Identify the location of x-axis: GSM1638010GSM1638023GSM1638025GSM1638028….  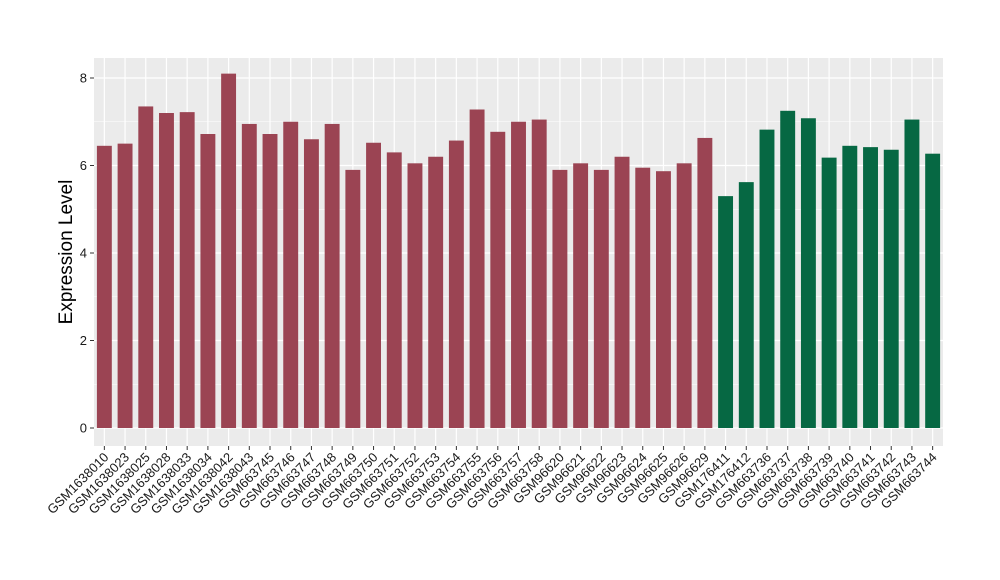
(492, 481).